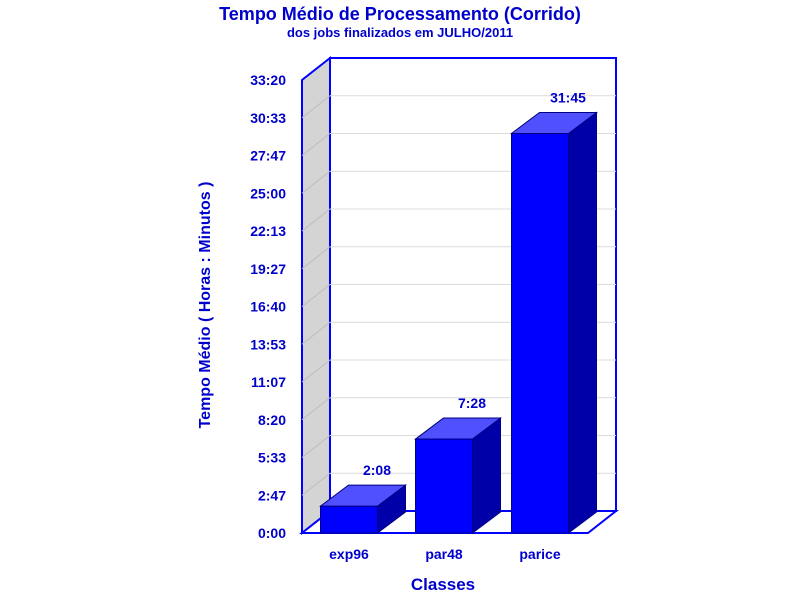  What do you see at coordinates (272, 533) in the screenshot?
I see `y-tick-label: 0:00` at bounding box center [272, 533].